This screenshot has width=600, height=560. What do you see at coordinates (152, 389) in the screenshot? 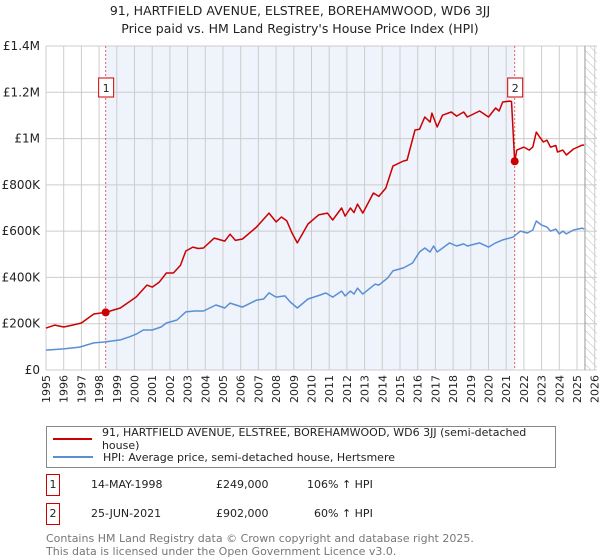
I see `x-tick-label: 2001` at bounding box center [152, 389].